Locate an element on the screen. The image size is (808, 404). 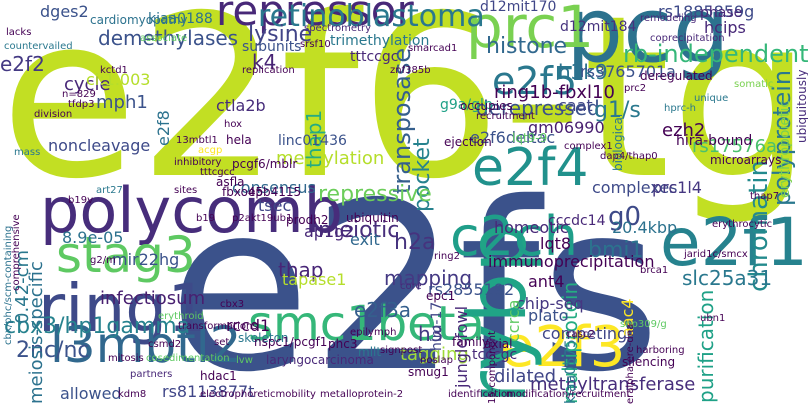
word-exit: exit is located at coordinates (365, 239).